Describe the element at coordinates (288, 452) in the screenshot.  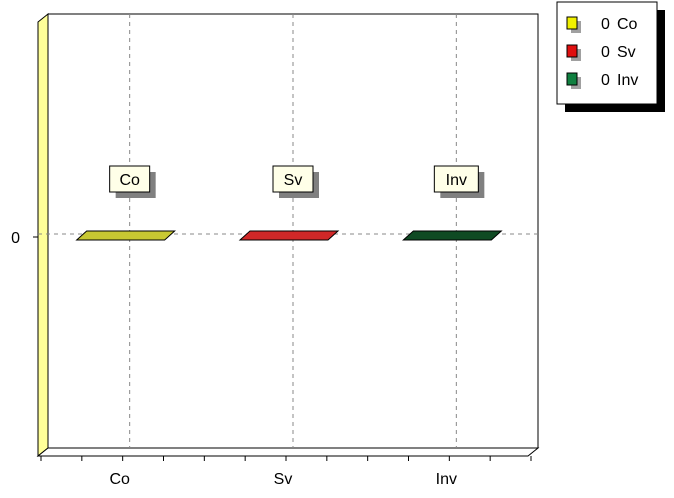
I see `chart-floor` at that location.